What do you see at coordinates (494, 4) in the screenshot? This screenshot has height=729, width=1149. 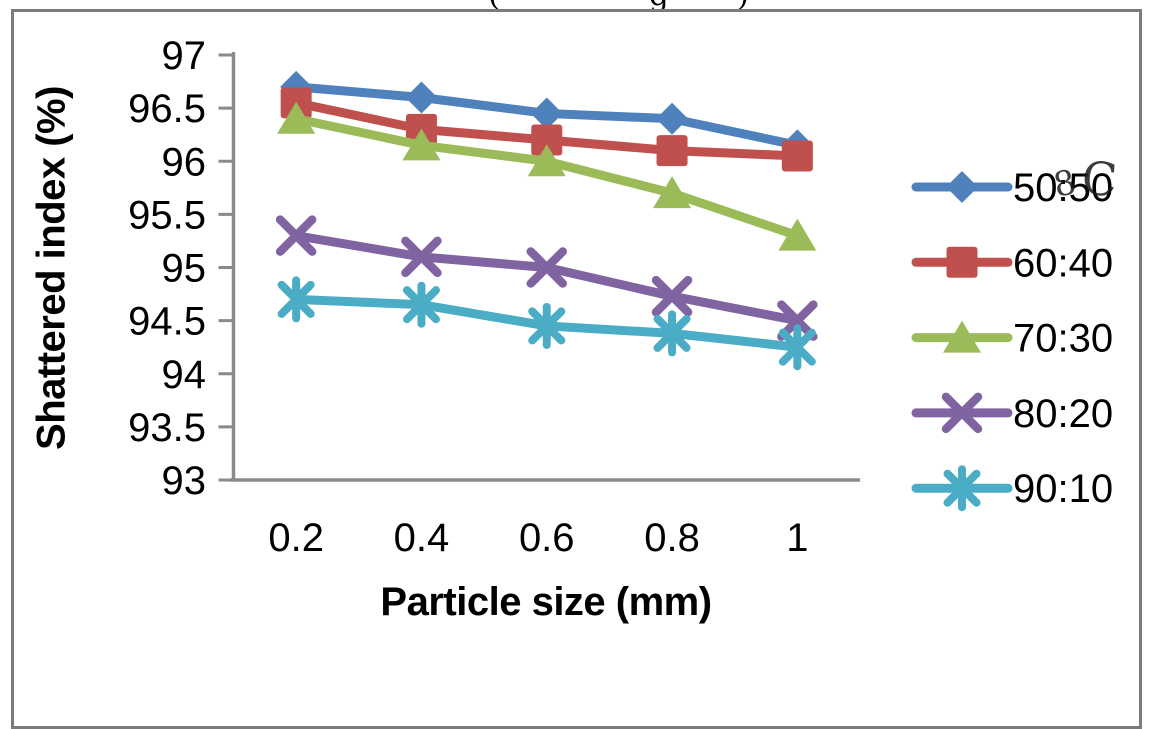 I see `caption-fragment-glyph: (` at bounding box center [494, 4].